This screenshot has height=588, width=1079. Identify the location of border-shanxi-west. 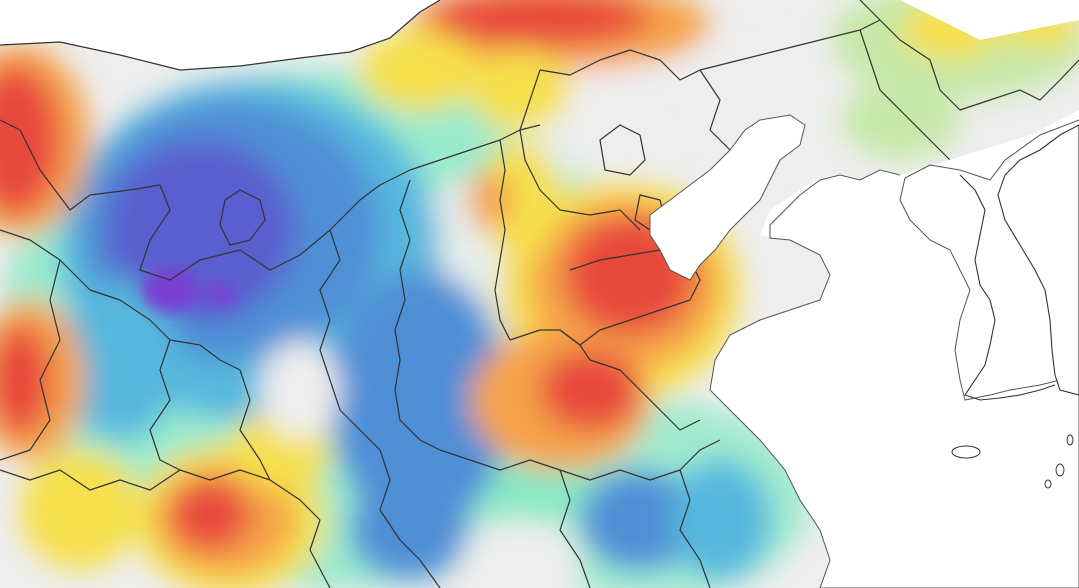
(417, 315).